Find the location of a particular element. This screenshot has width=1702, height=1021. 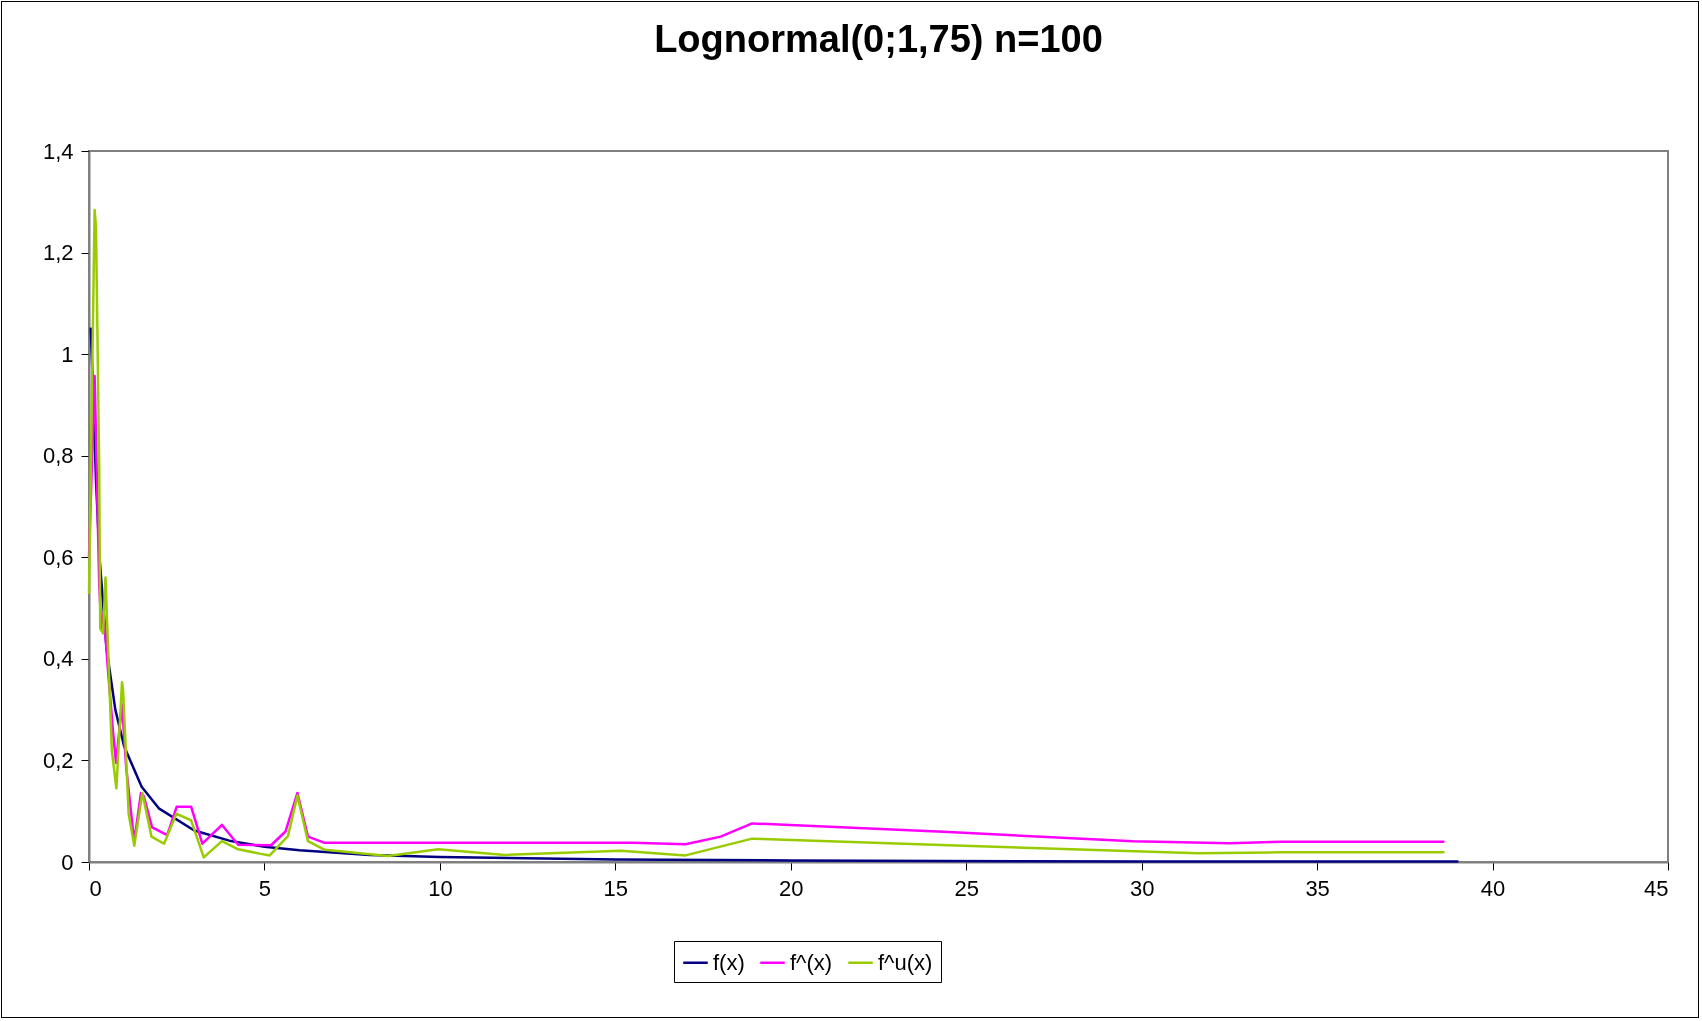

x-tick-label: 30 is located at coordinates (1142, 888).